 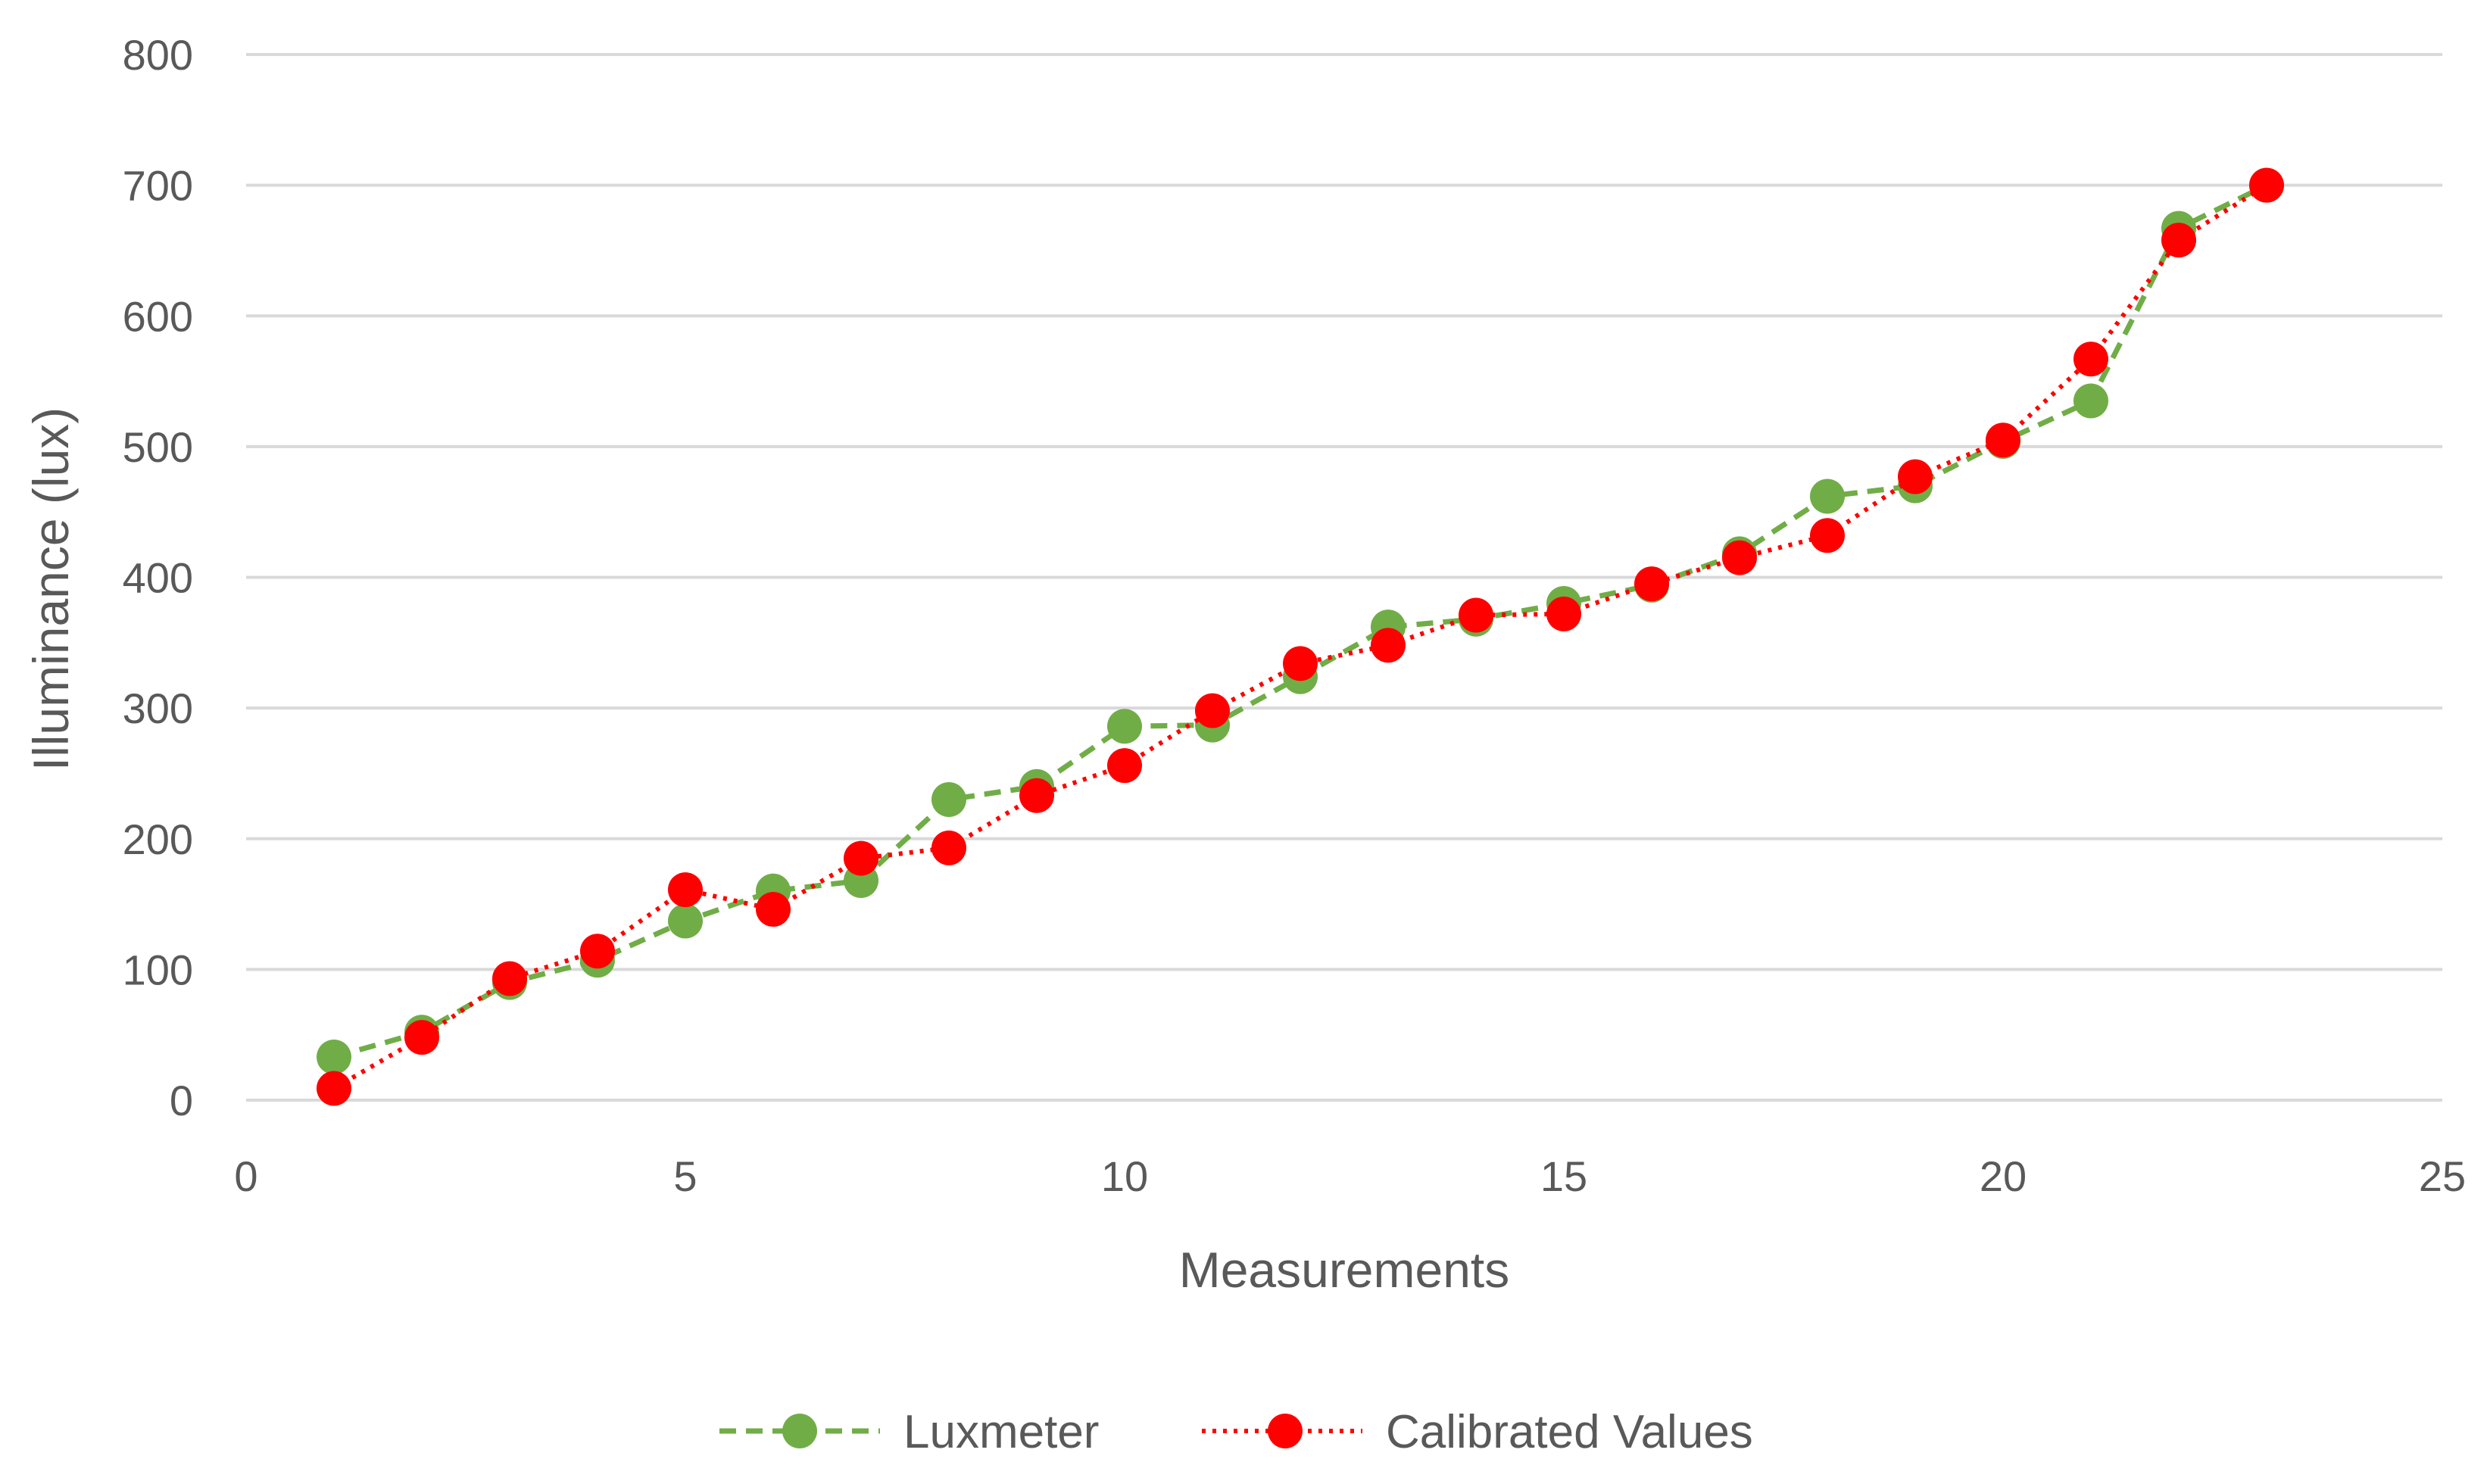 What do you see at coordinates (158, 55) in the screenshot?
I see `y-tick-label: 800` at bounding box center [158, 55].